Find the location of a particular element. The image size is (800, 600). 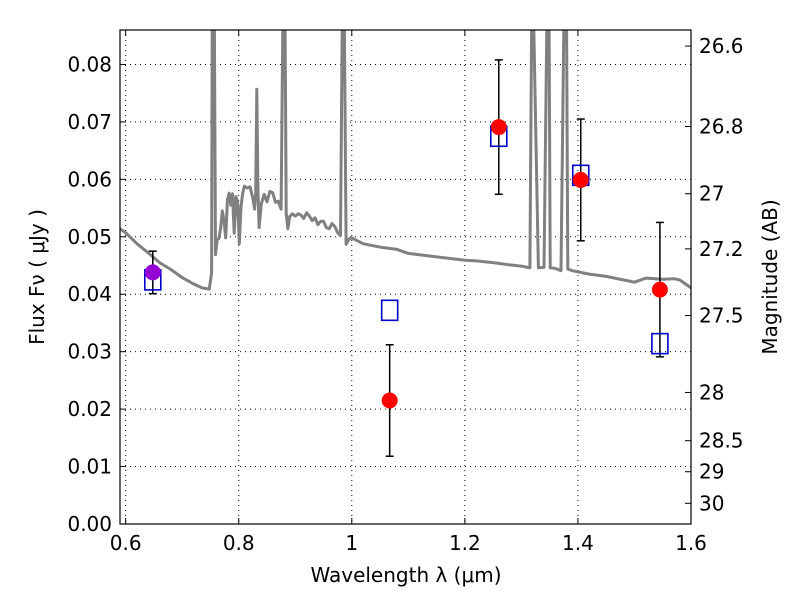

y2-tick-label: 27 is located at coordinates (711, 194).